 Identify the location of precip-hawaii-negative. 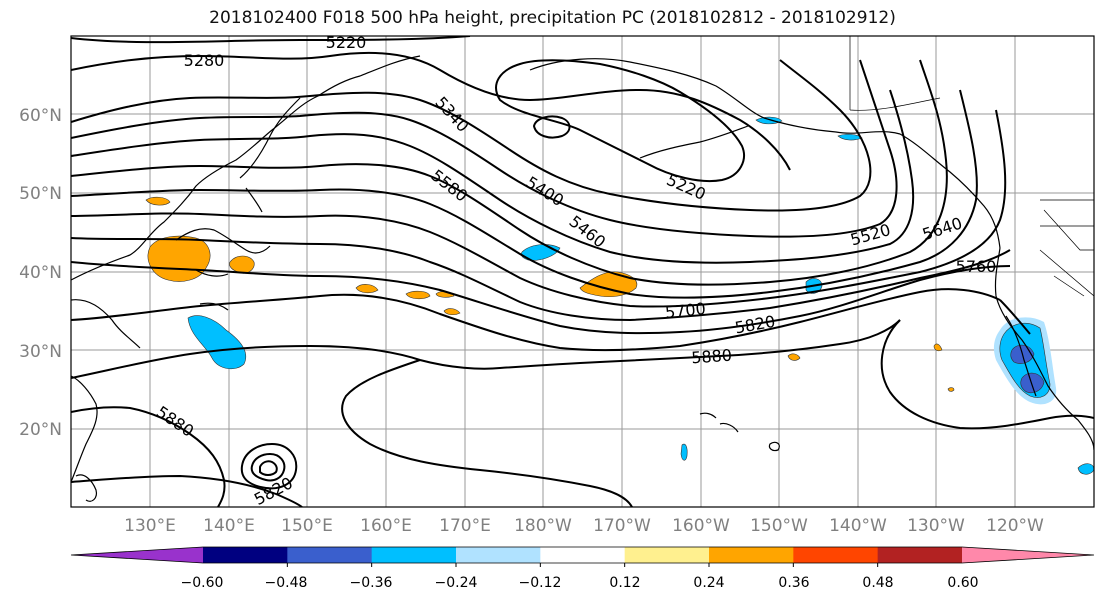
(684, 452).